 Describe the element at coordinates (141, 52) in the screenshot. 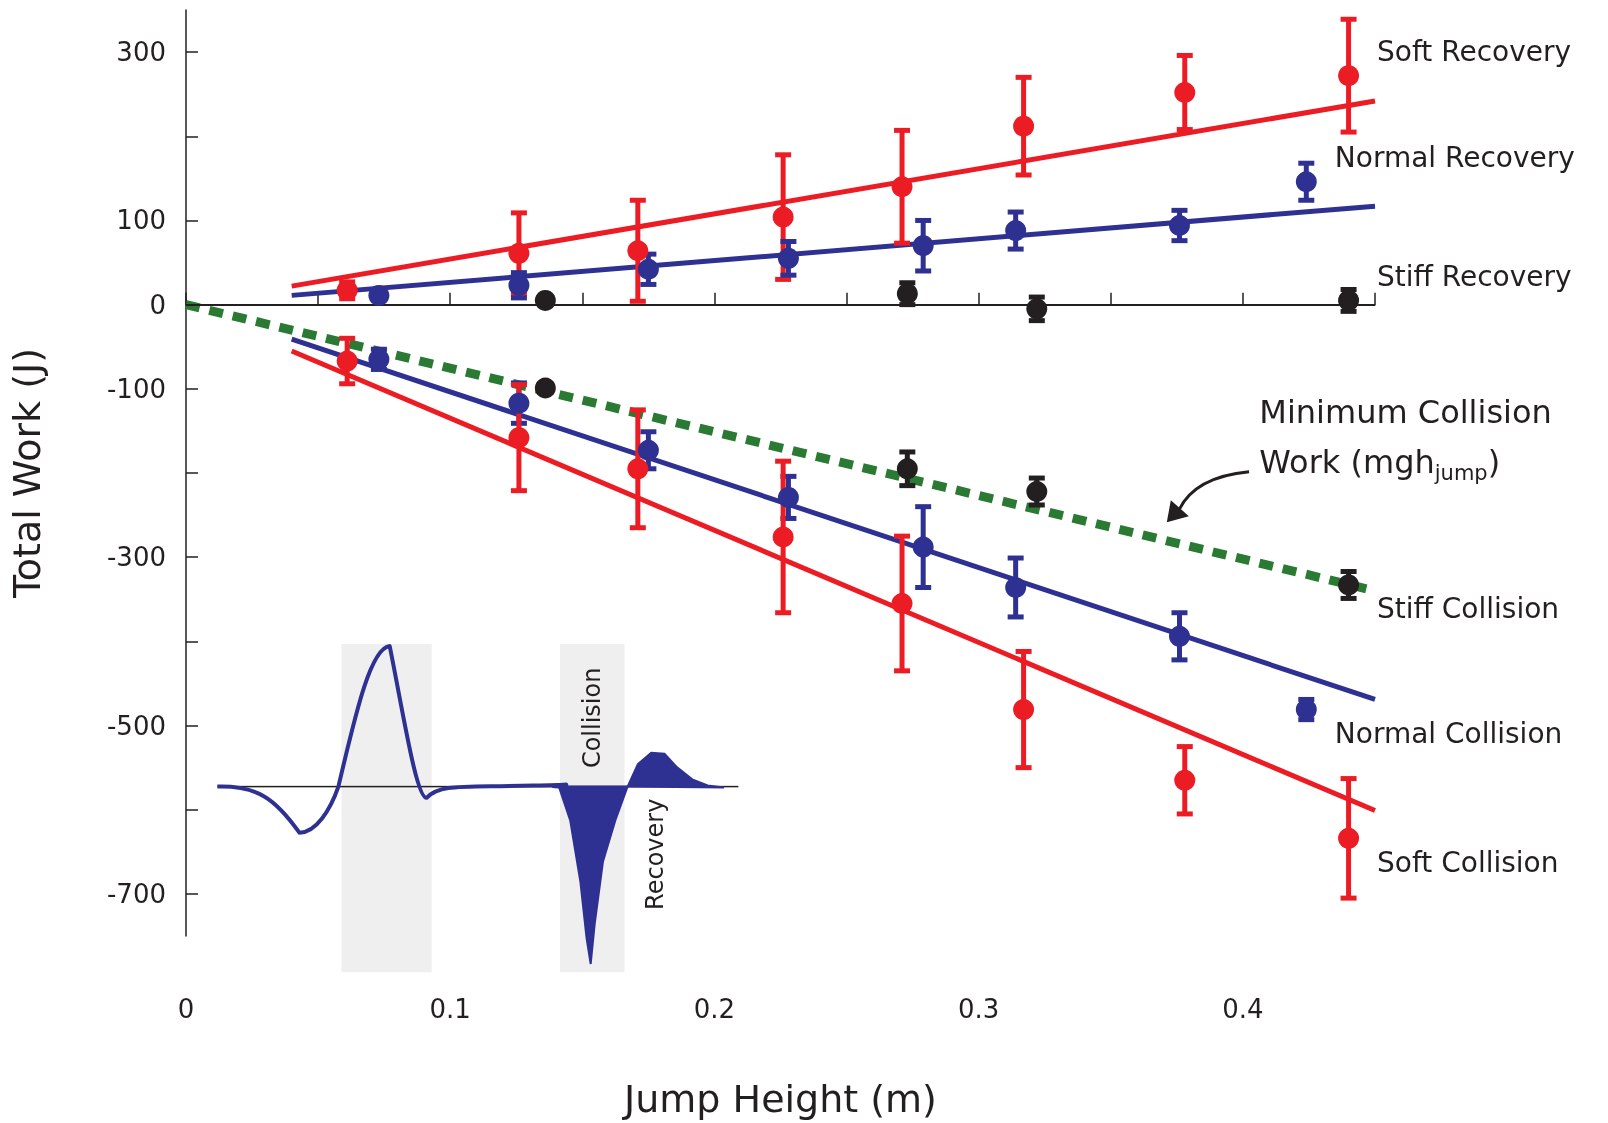

I see `y-tick-label: 300` at that location.